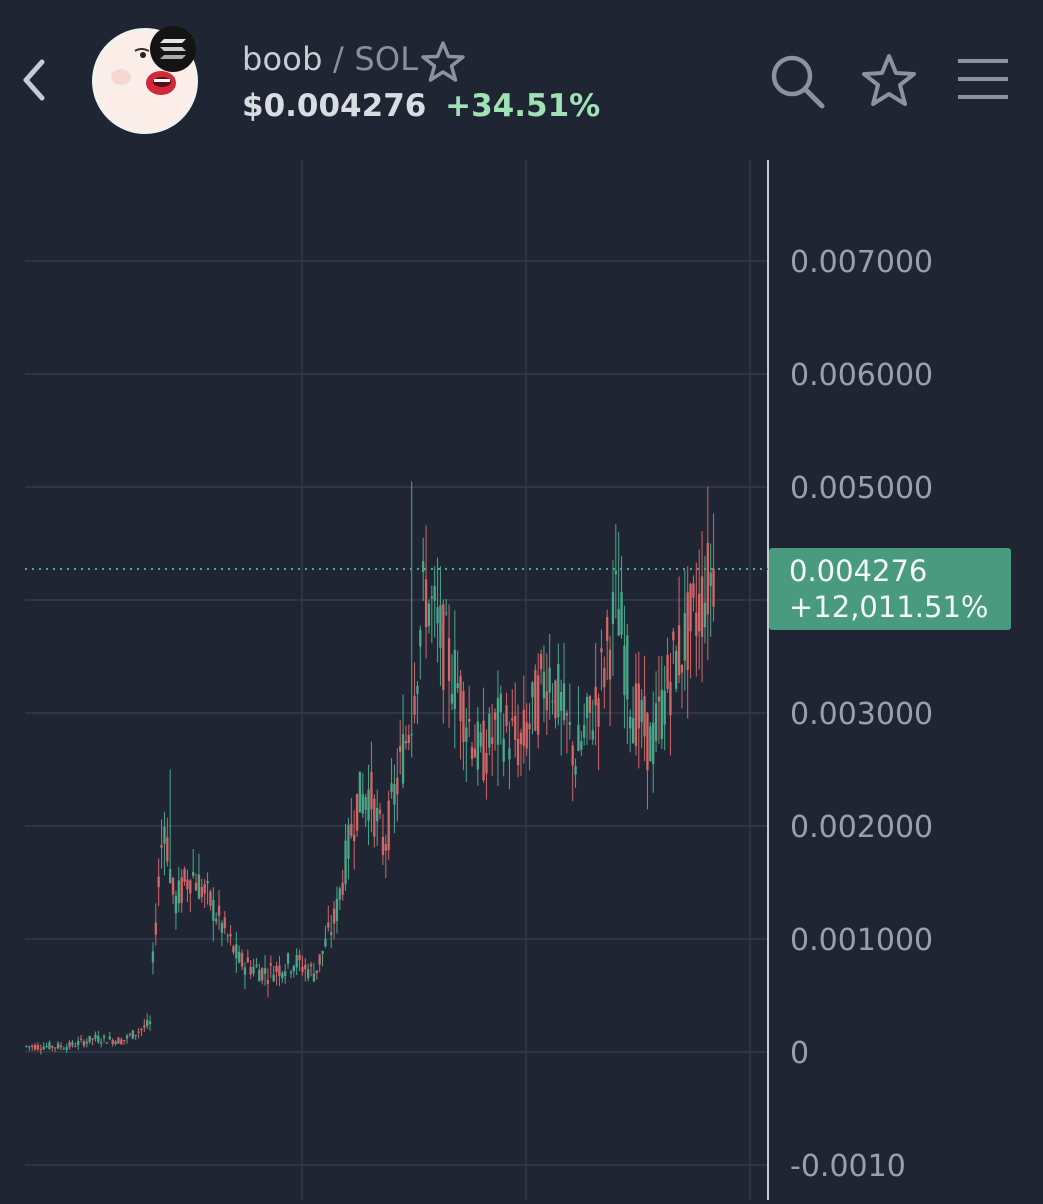  I want to click on favorite-pair-button, so click(443, 62).